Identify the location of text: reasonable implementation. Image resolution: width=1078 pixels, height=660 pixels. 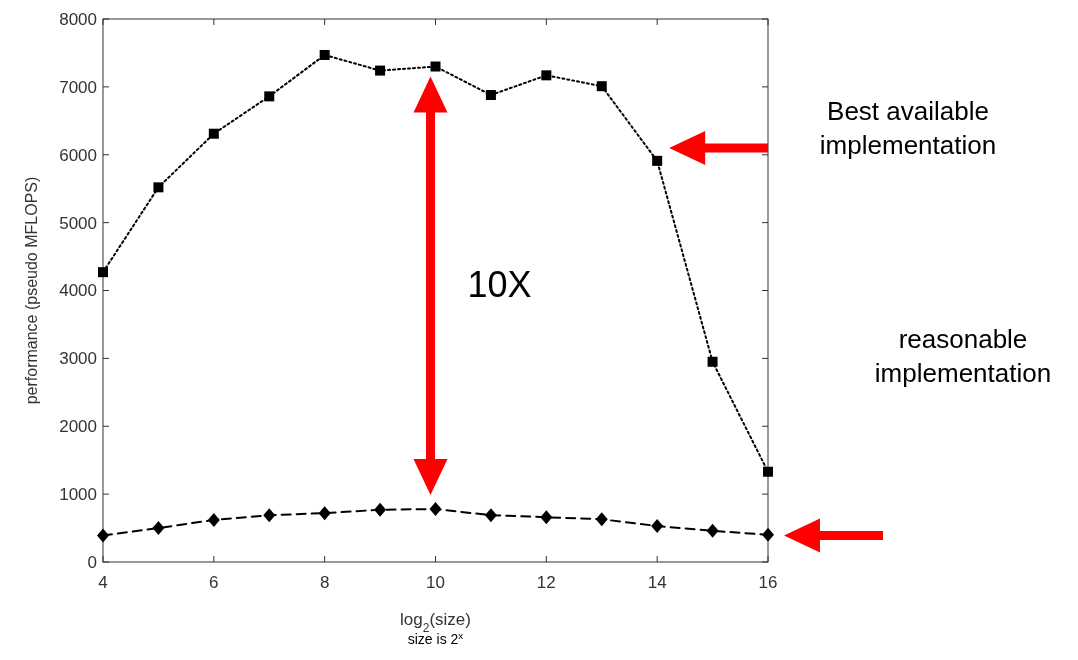
(963, 356).